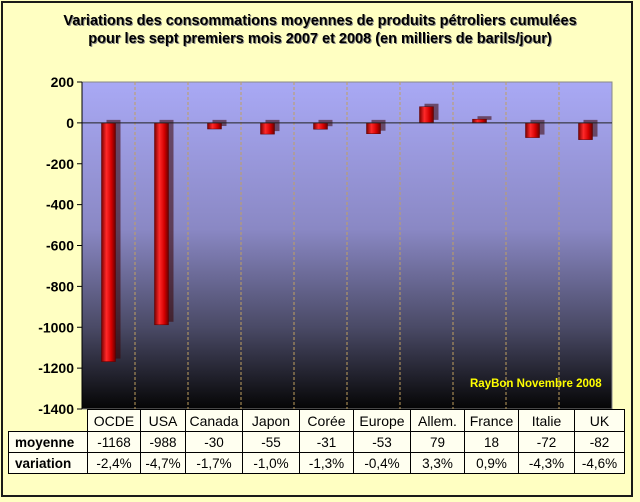 This screenshot has width=640, height=502. What do you see at coordinates (108, 242) in the screenshot?
I see `bar-ocde` at bounding box center [108, 242].